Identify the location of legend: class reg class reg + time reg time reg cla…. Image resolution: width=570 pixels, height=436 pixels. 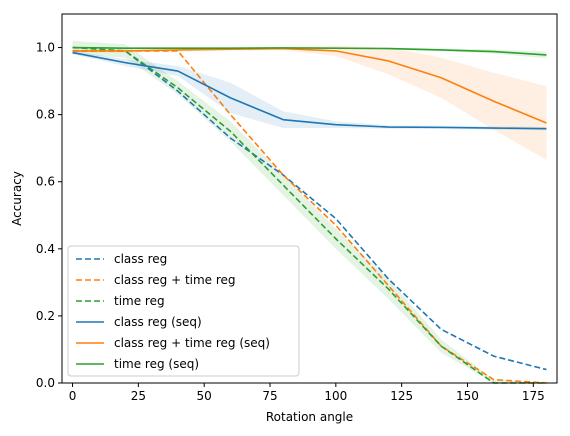
(183, 311).